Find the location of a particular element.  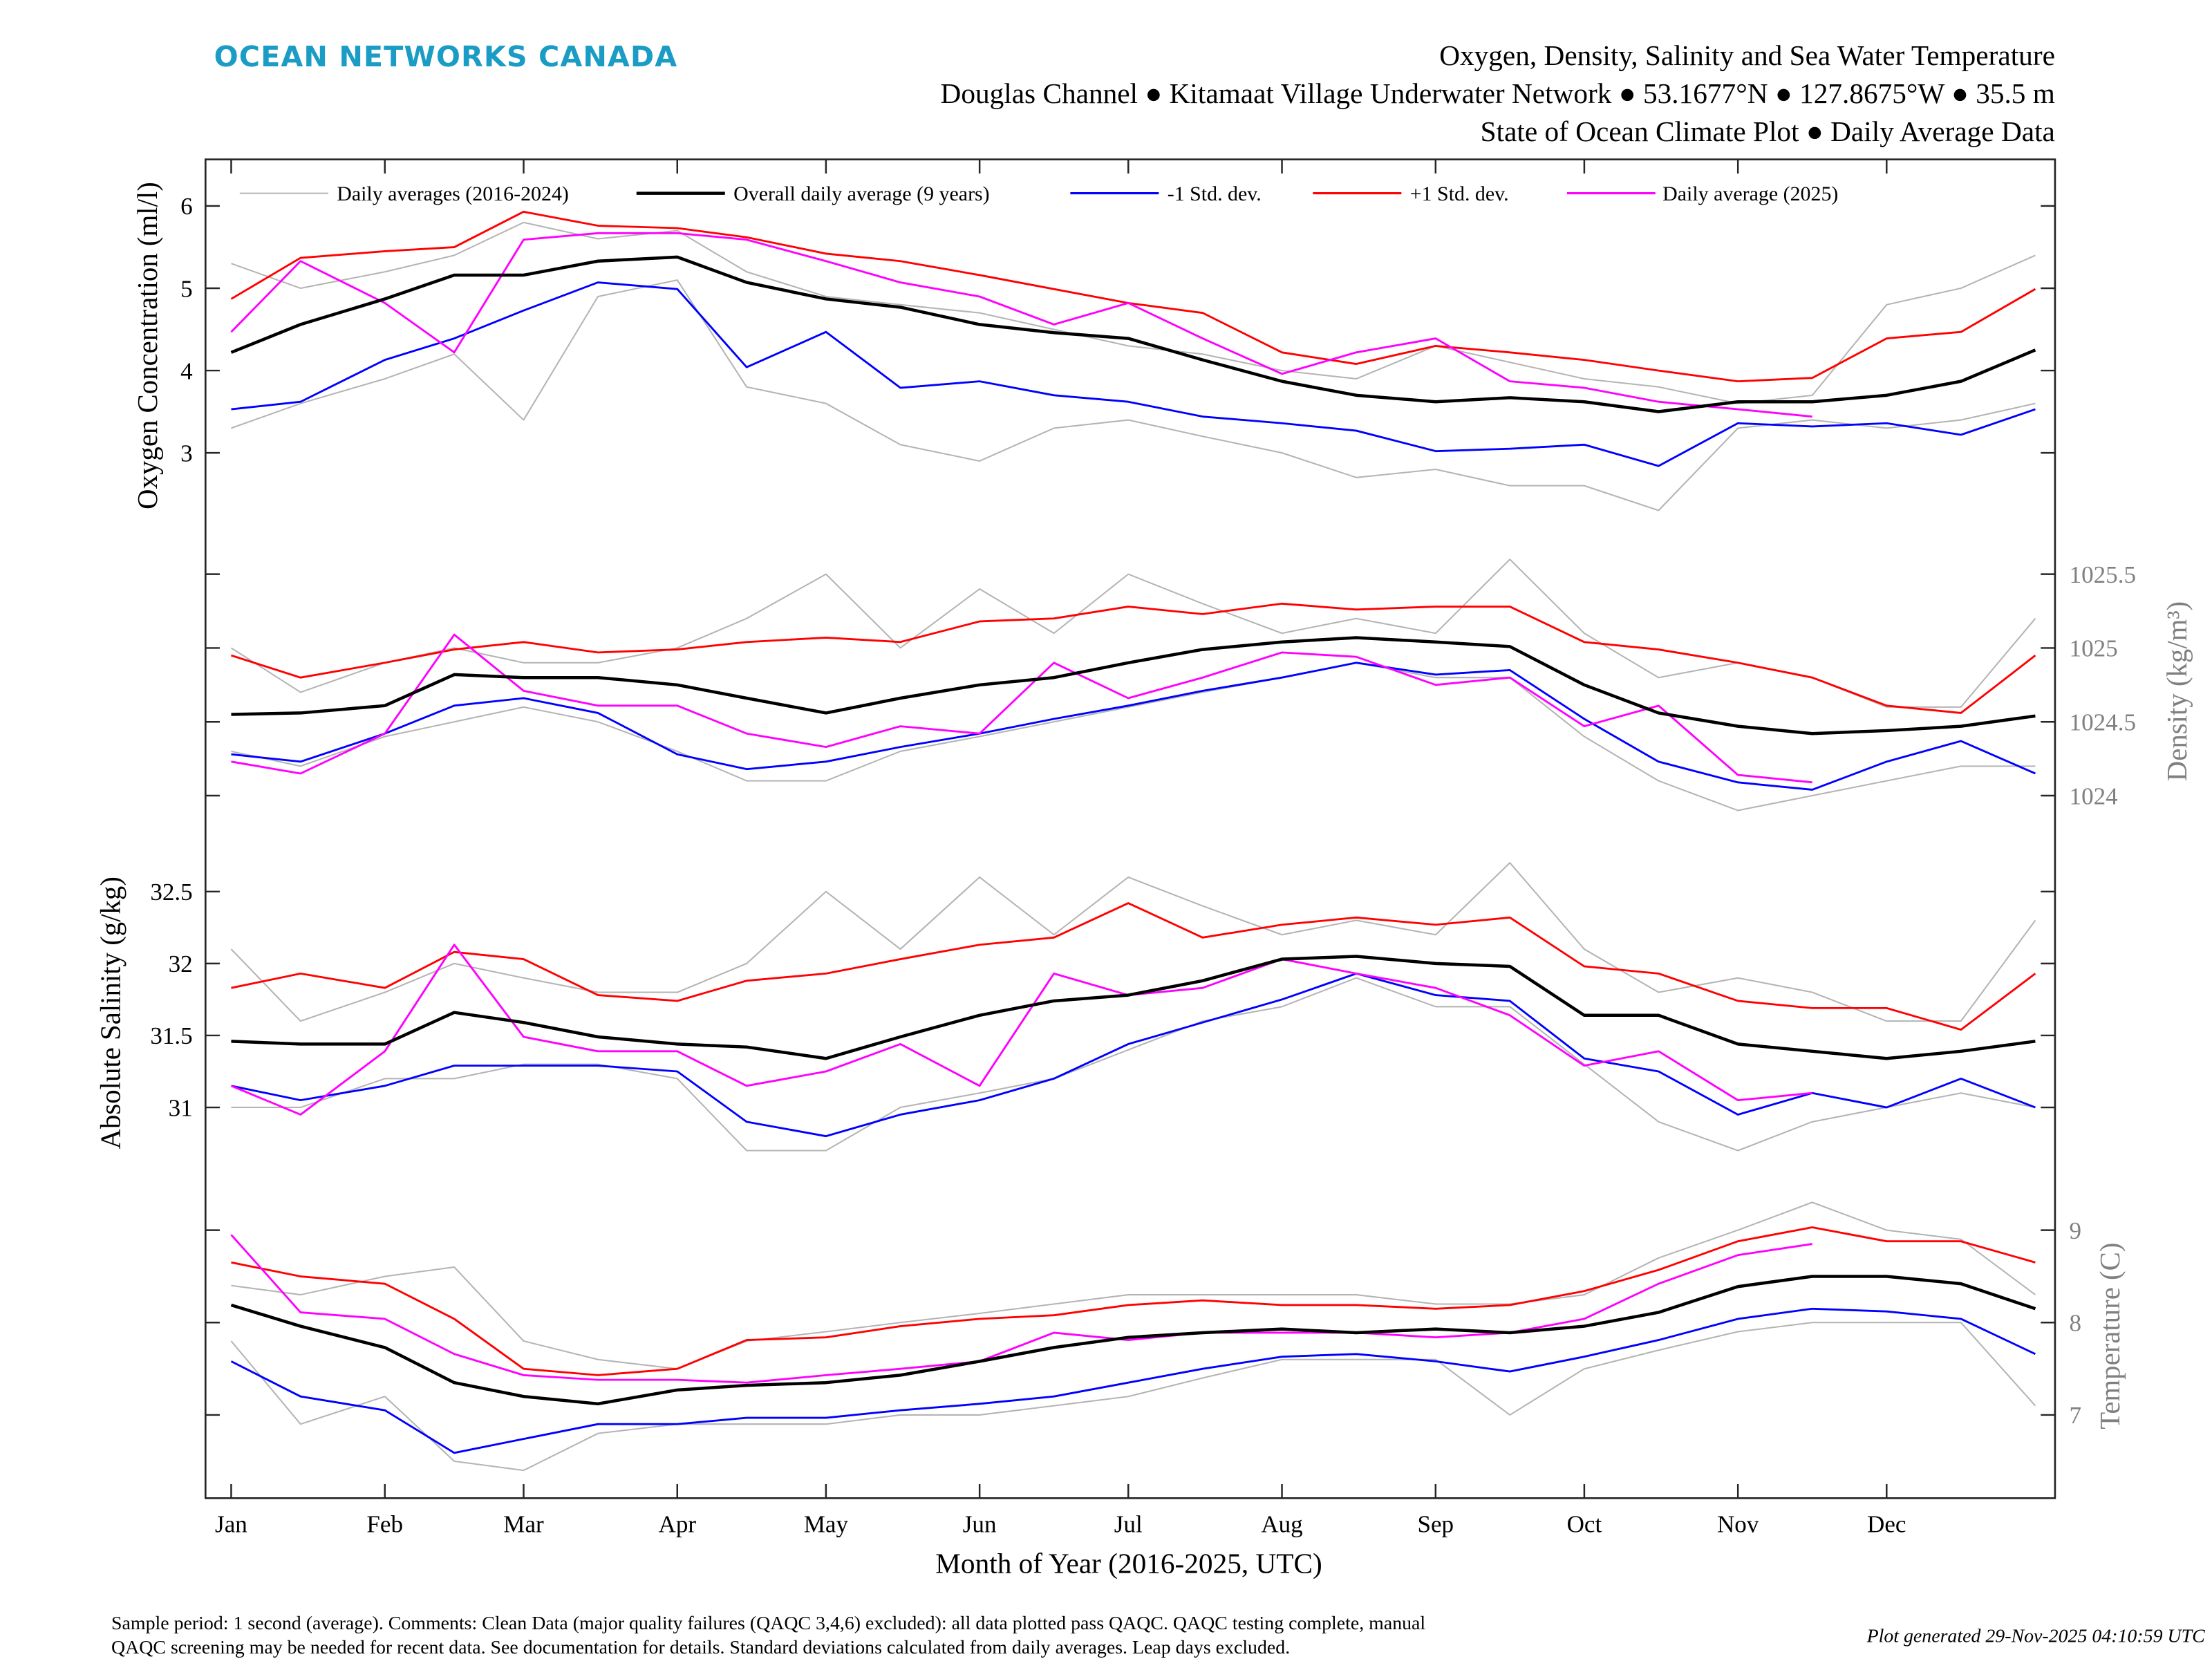

x-tick-label-nov: Nov is located at coordinates (1738, 1525).